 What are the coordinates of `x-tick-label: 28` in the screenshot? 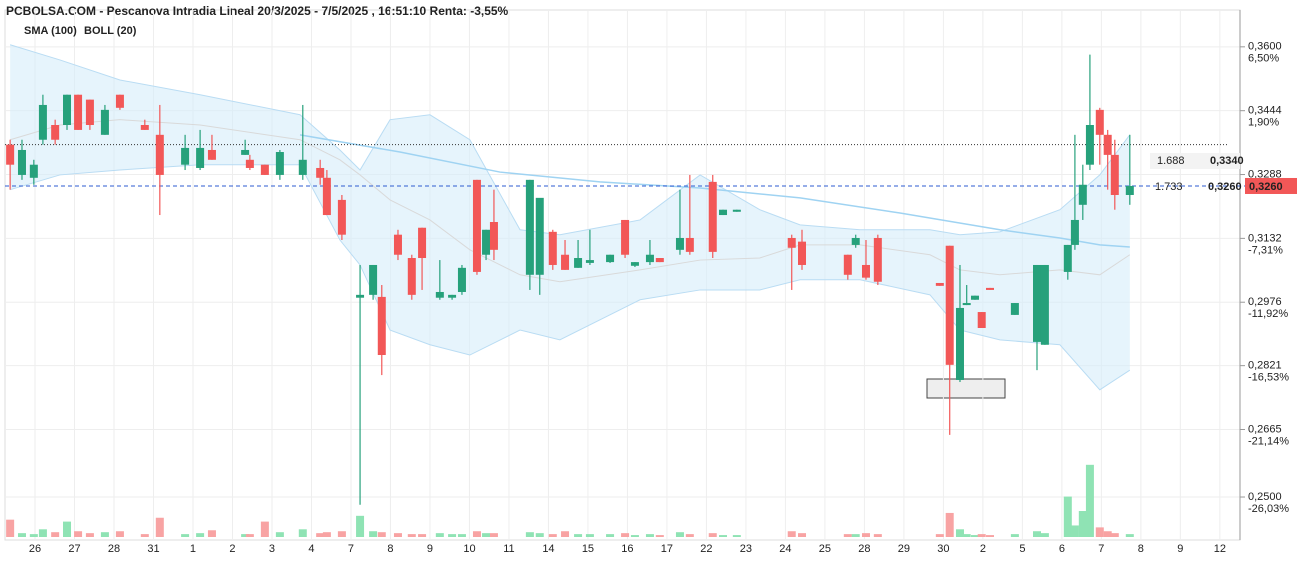 It's located at (864, 549).